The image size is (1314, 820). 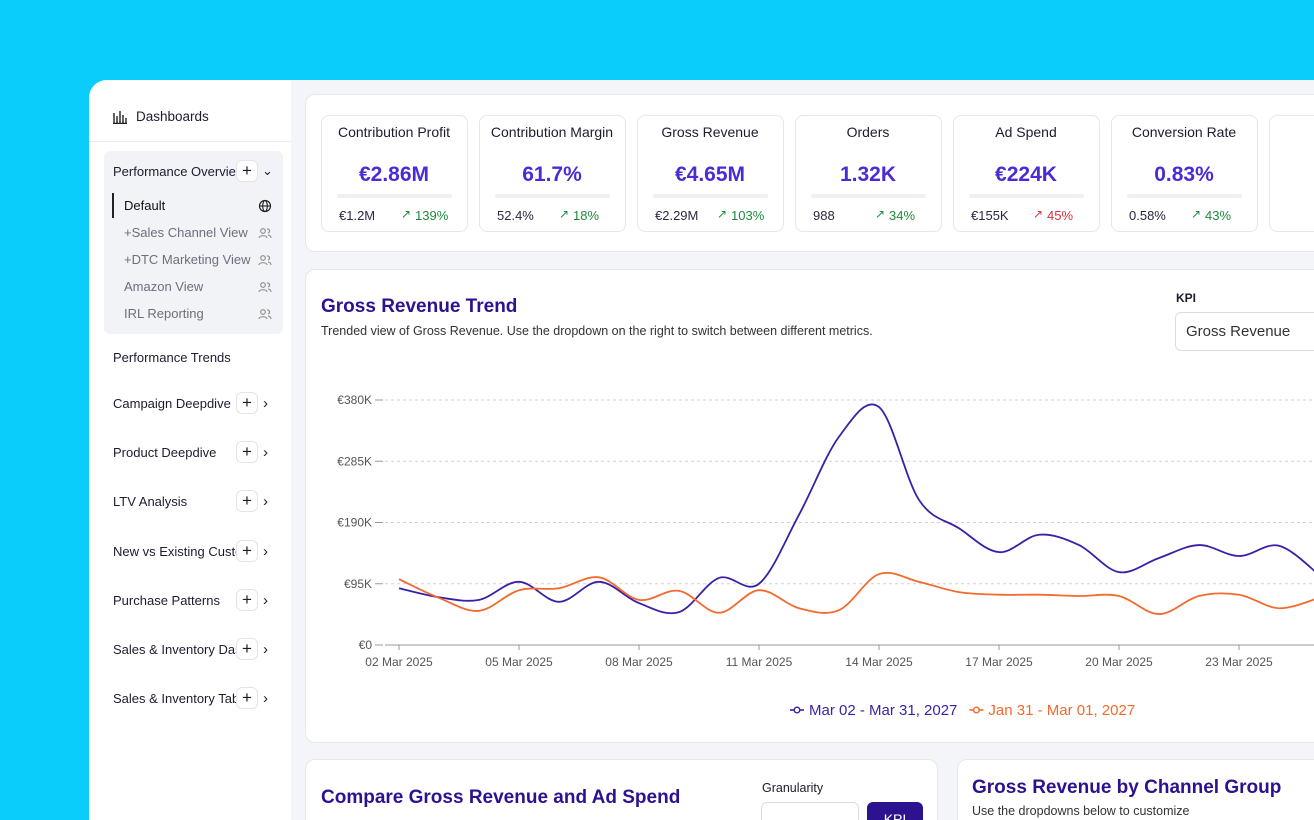 What do you see at coordinates (1127, 787) in the screenshot?
I see `channel-title: Gross Revenue by Channel Group` at bounding box center [1127, 787].